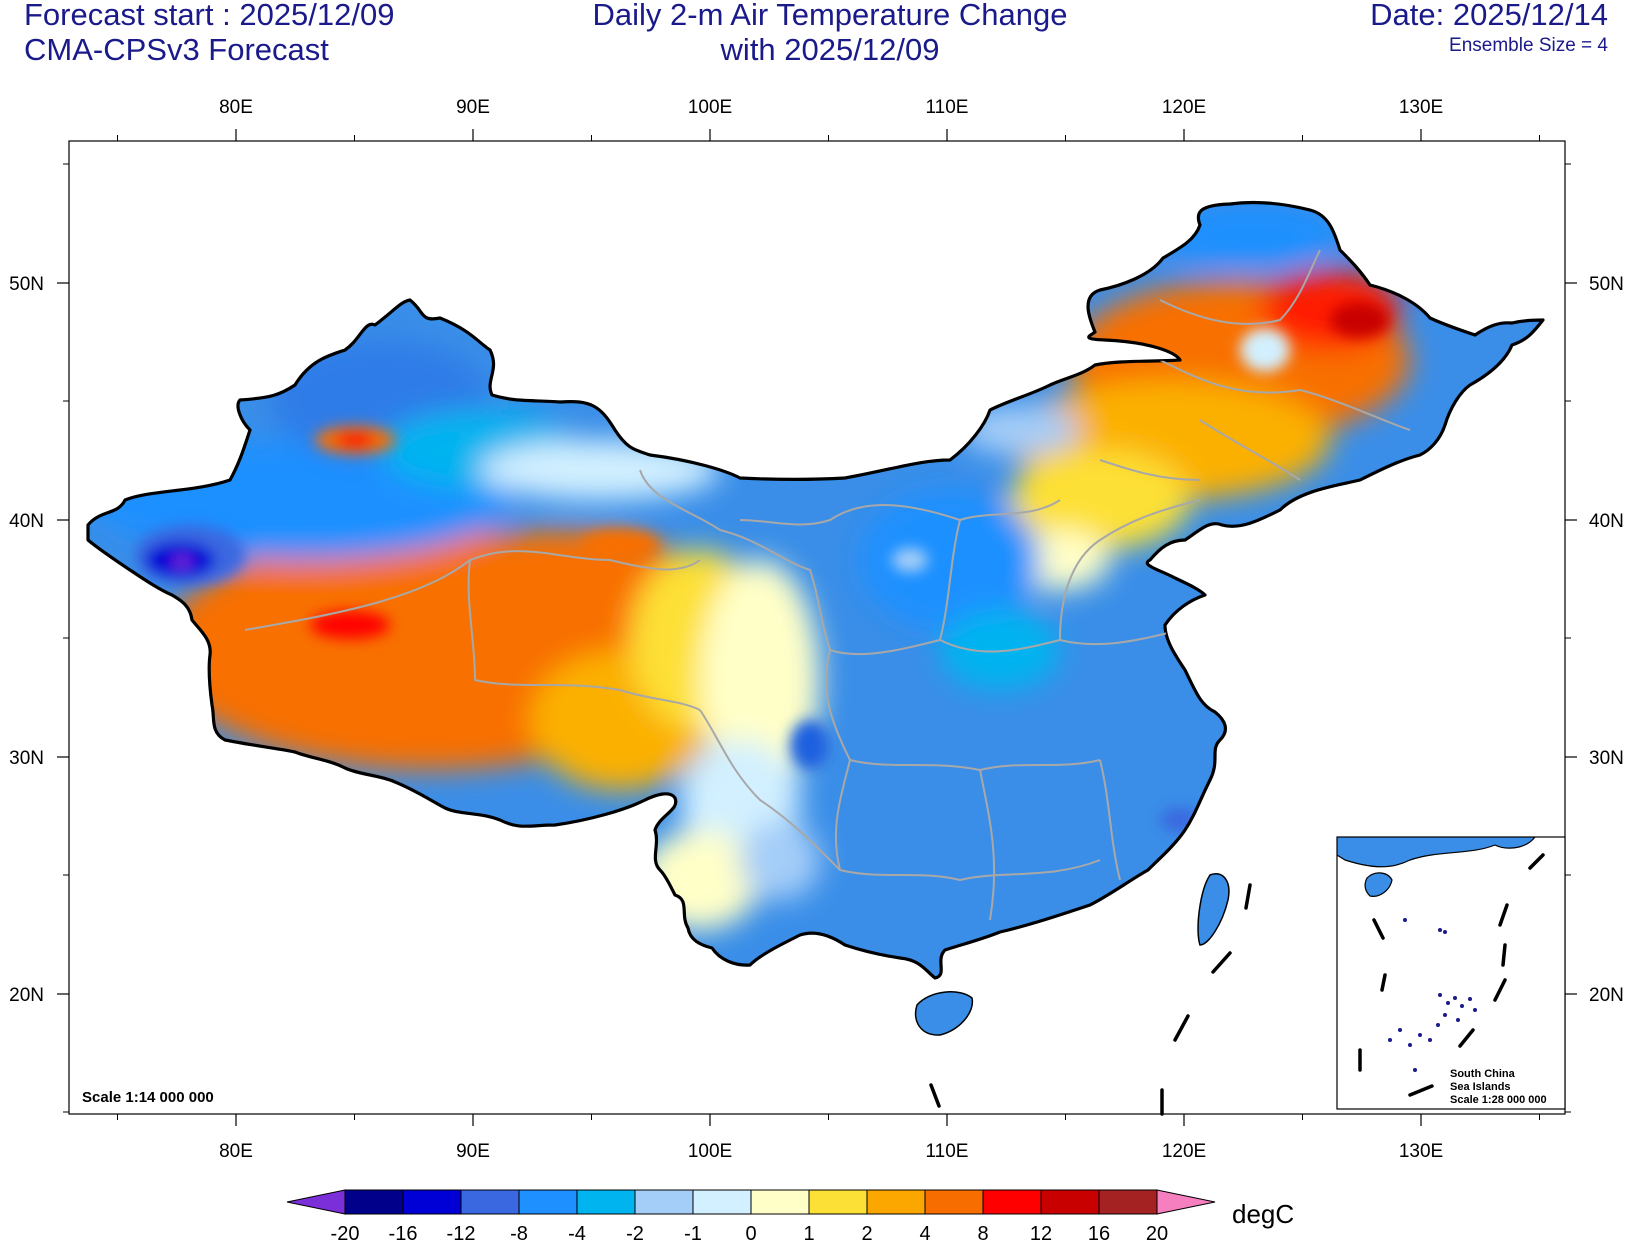  I want to click on colorbar-tick-label: 12, so click(1041, 1232).